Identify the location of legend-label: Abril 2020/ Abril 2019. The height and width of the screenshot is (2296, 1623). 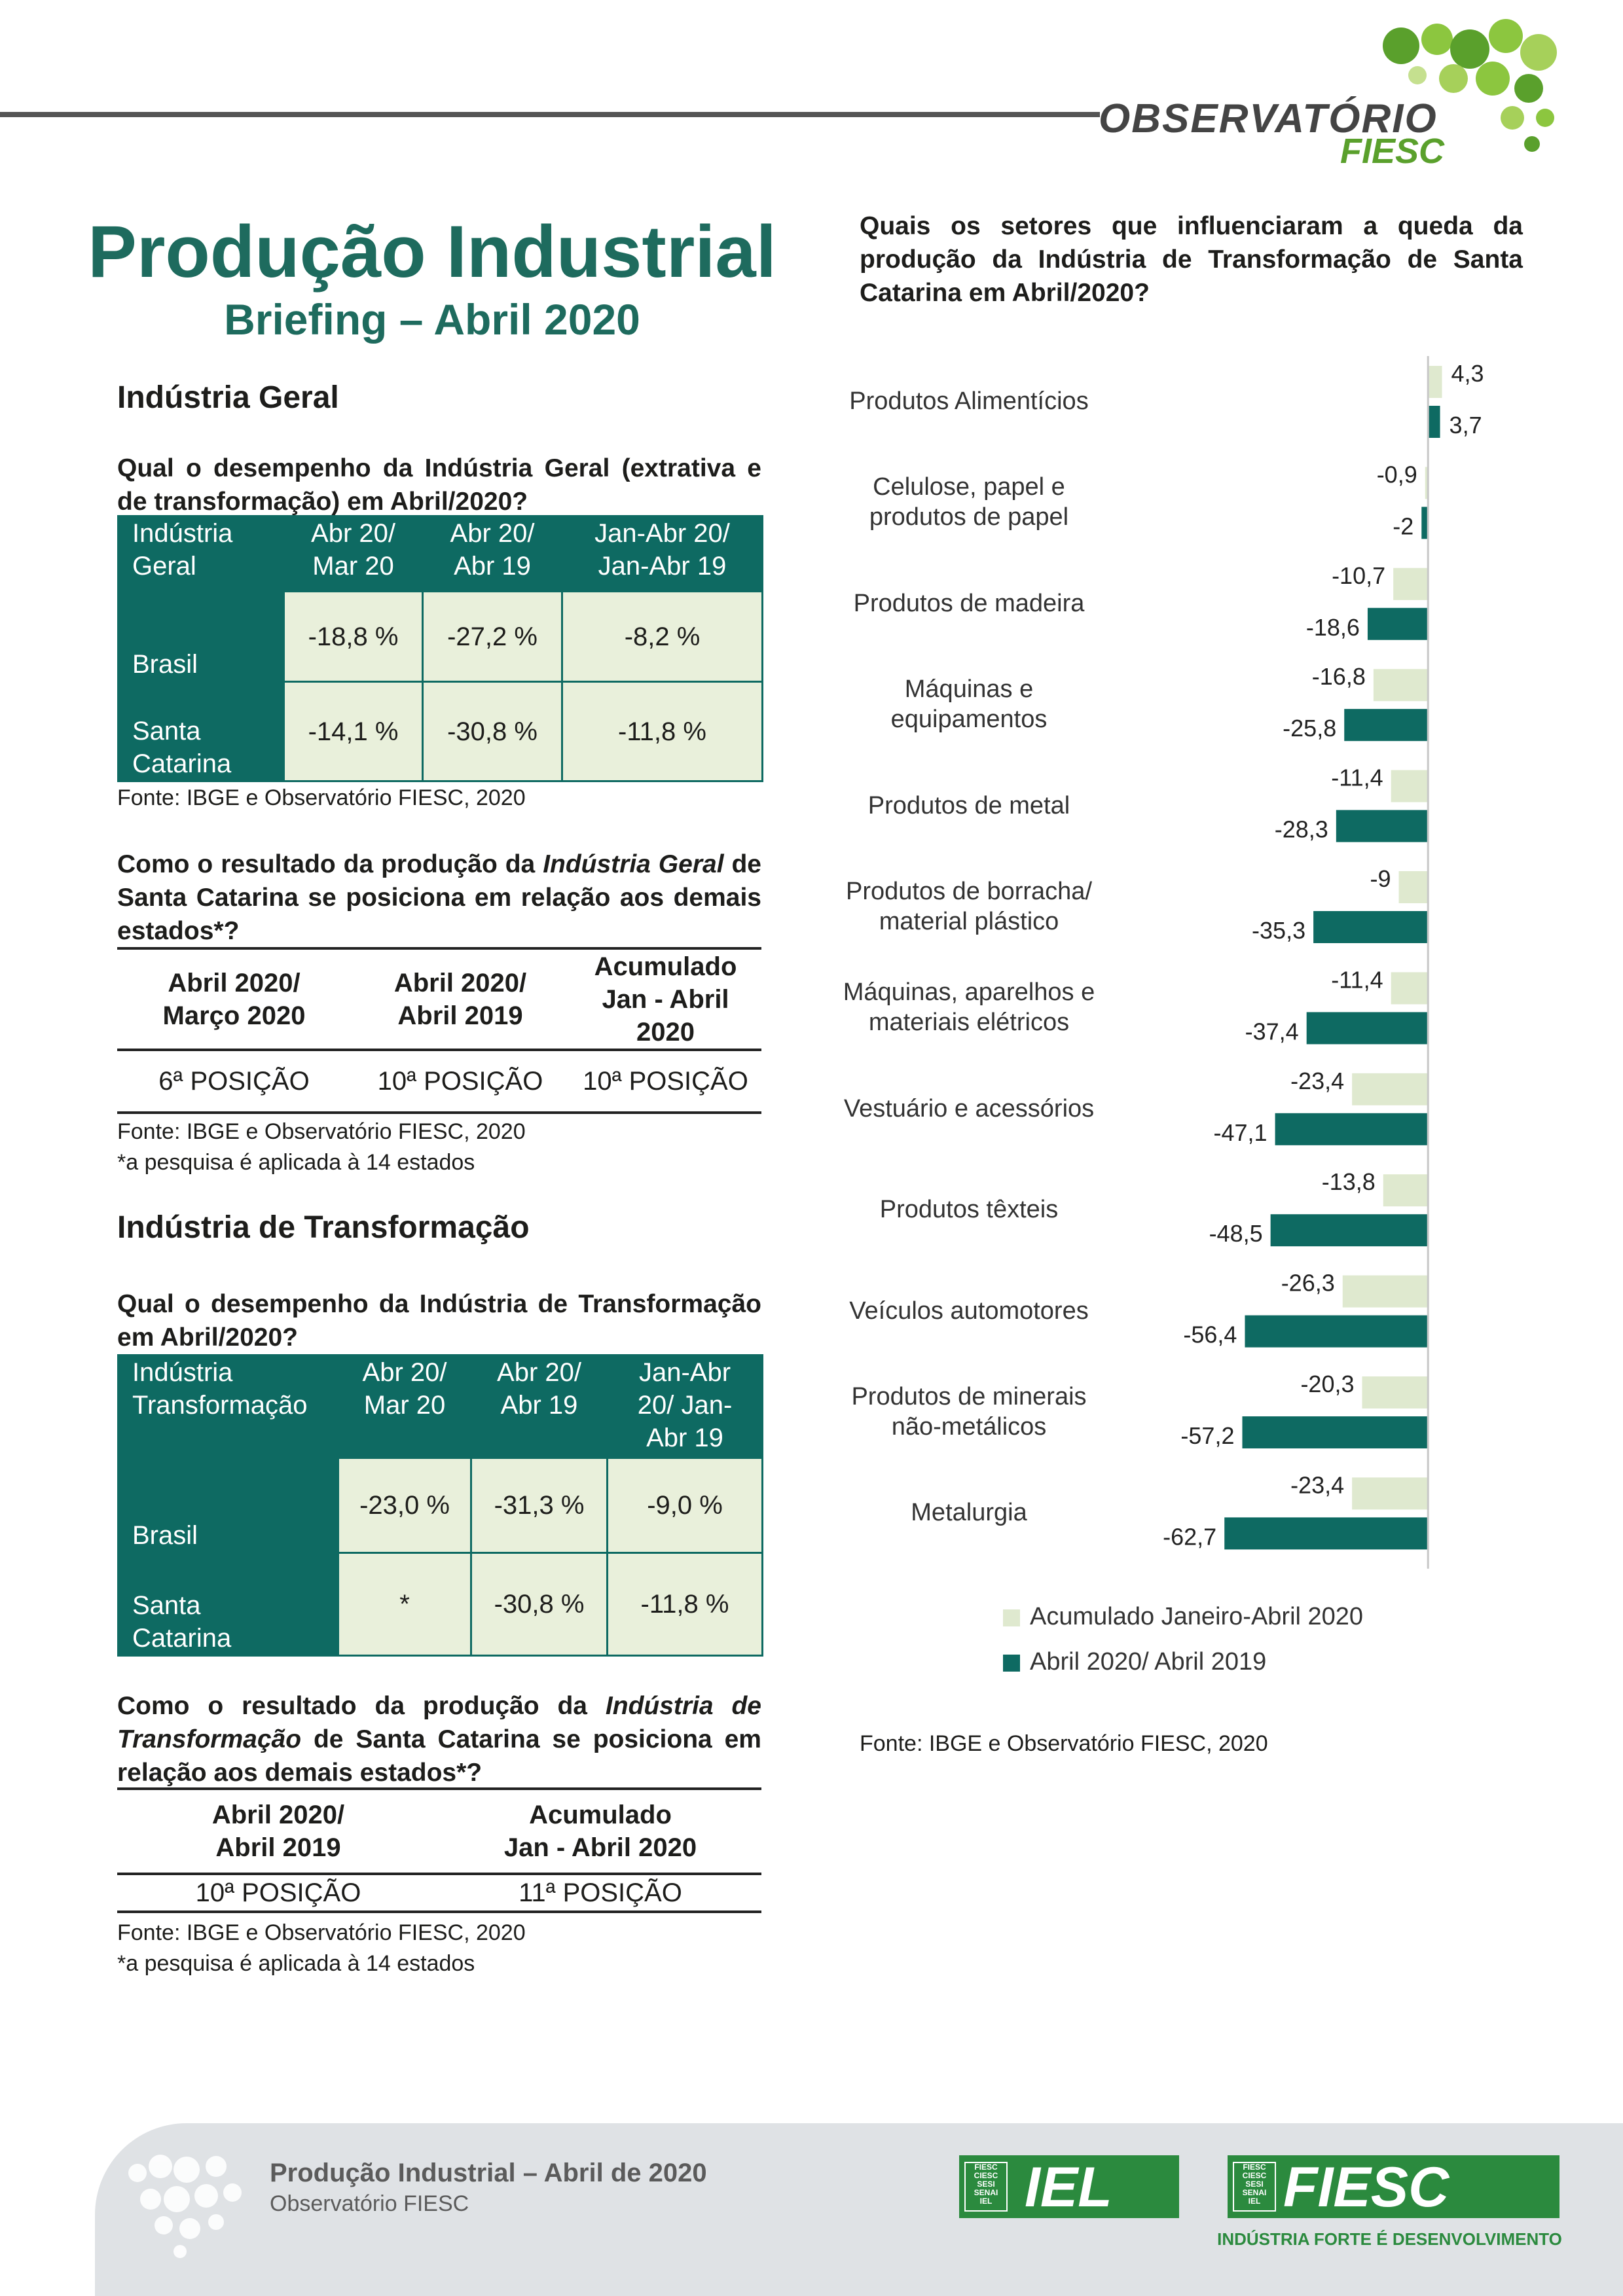
(1148, 1662).